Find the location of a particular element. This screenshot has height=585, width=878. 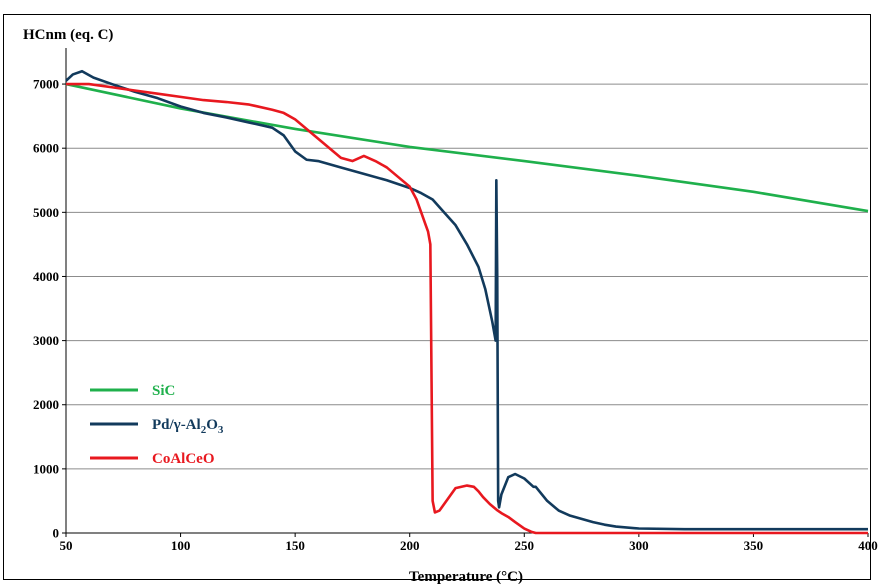

x-axis-title: Temperature (°C) is located at coordinates (466, 577).